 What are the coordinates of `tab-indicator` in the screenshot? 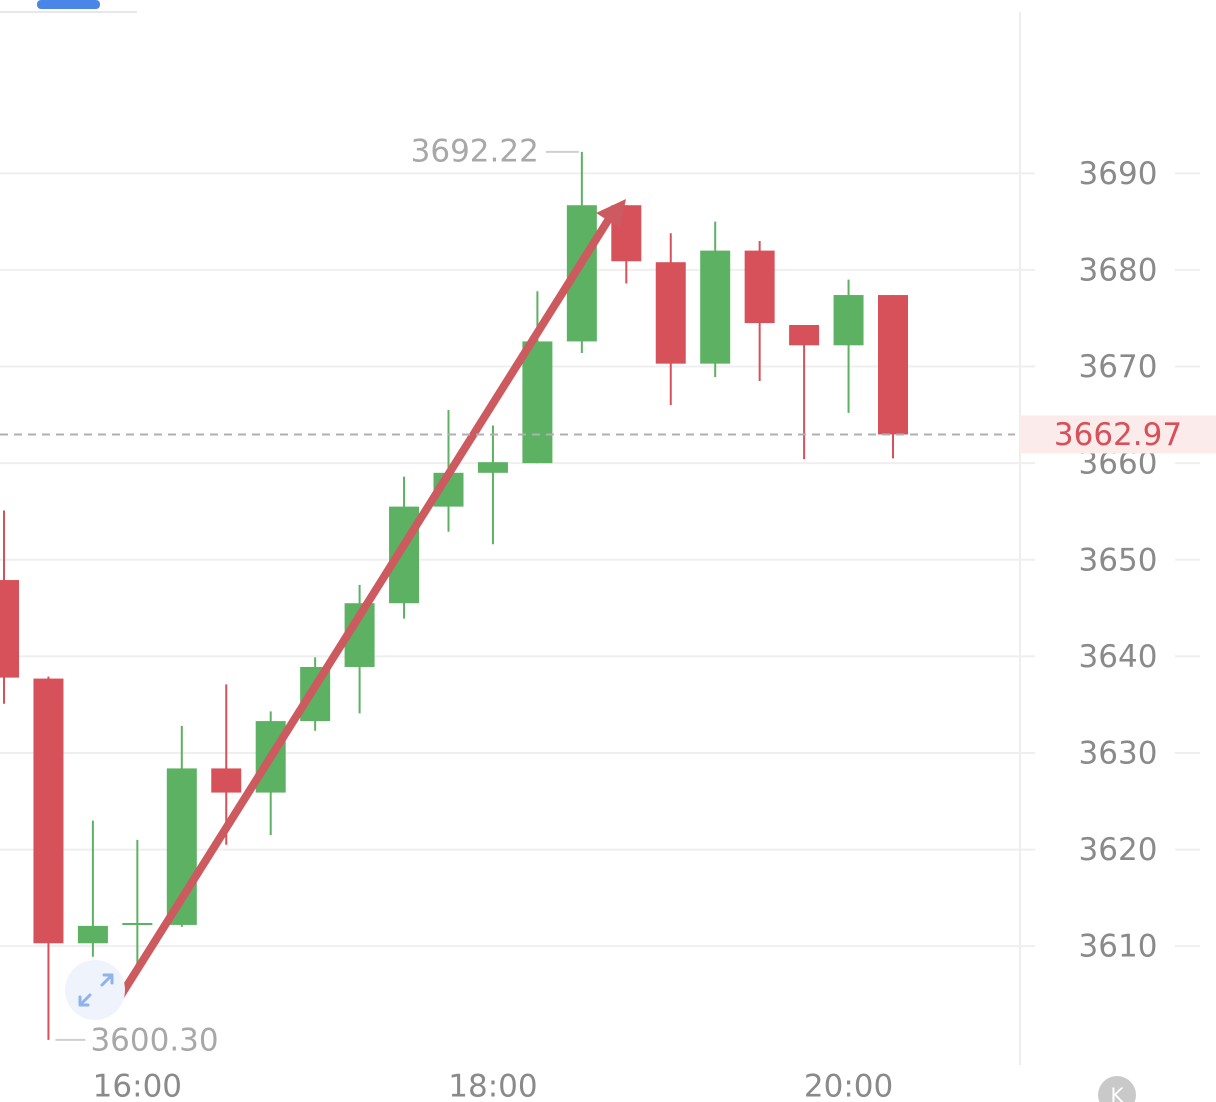 It's located at (68, 4).